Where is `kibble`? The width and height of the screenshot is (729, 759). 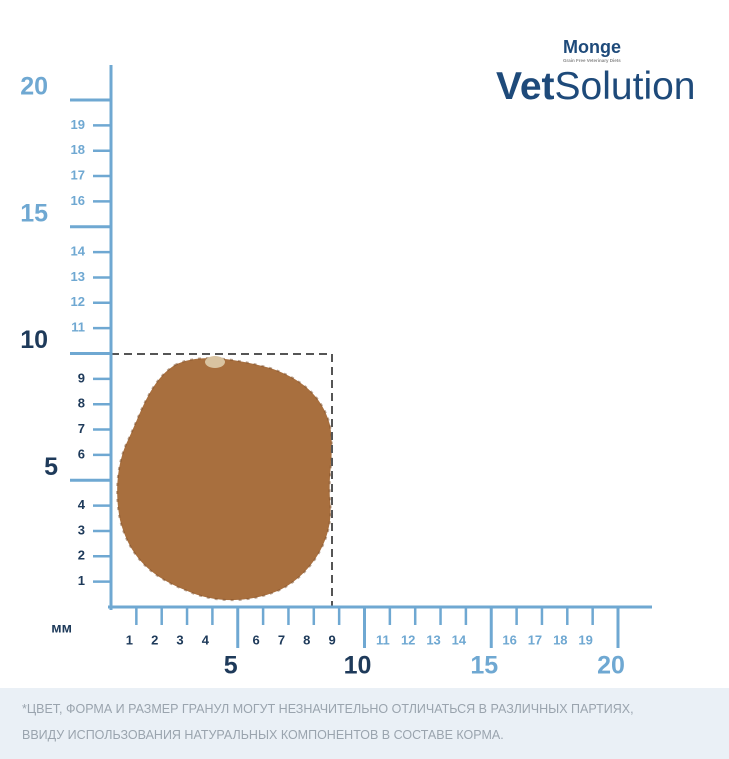
kibble is located at coordinates (224, 479).